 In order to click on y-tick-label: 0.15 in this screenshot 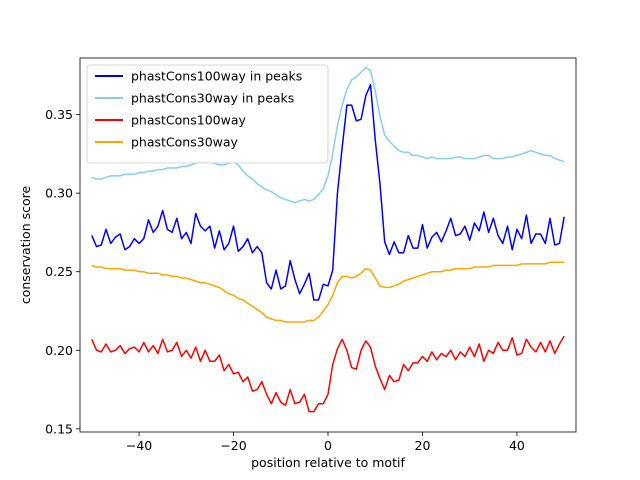, I will do `click(59, 428)`.